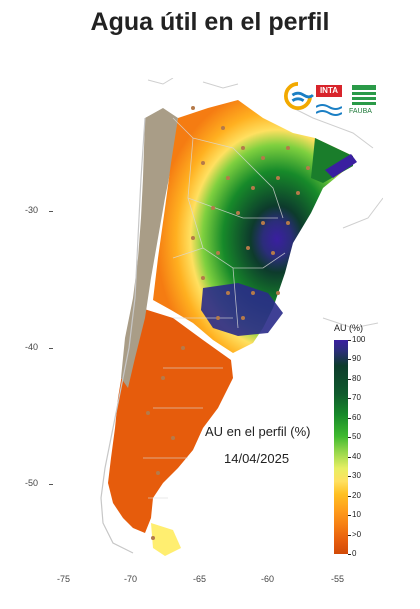 This screenshot has width=420, height=609. Describe the element at coordinates (356, 417) in the screenshot. I see `legend-label: 60` at that location.